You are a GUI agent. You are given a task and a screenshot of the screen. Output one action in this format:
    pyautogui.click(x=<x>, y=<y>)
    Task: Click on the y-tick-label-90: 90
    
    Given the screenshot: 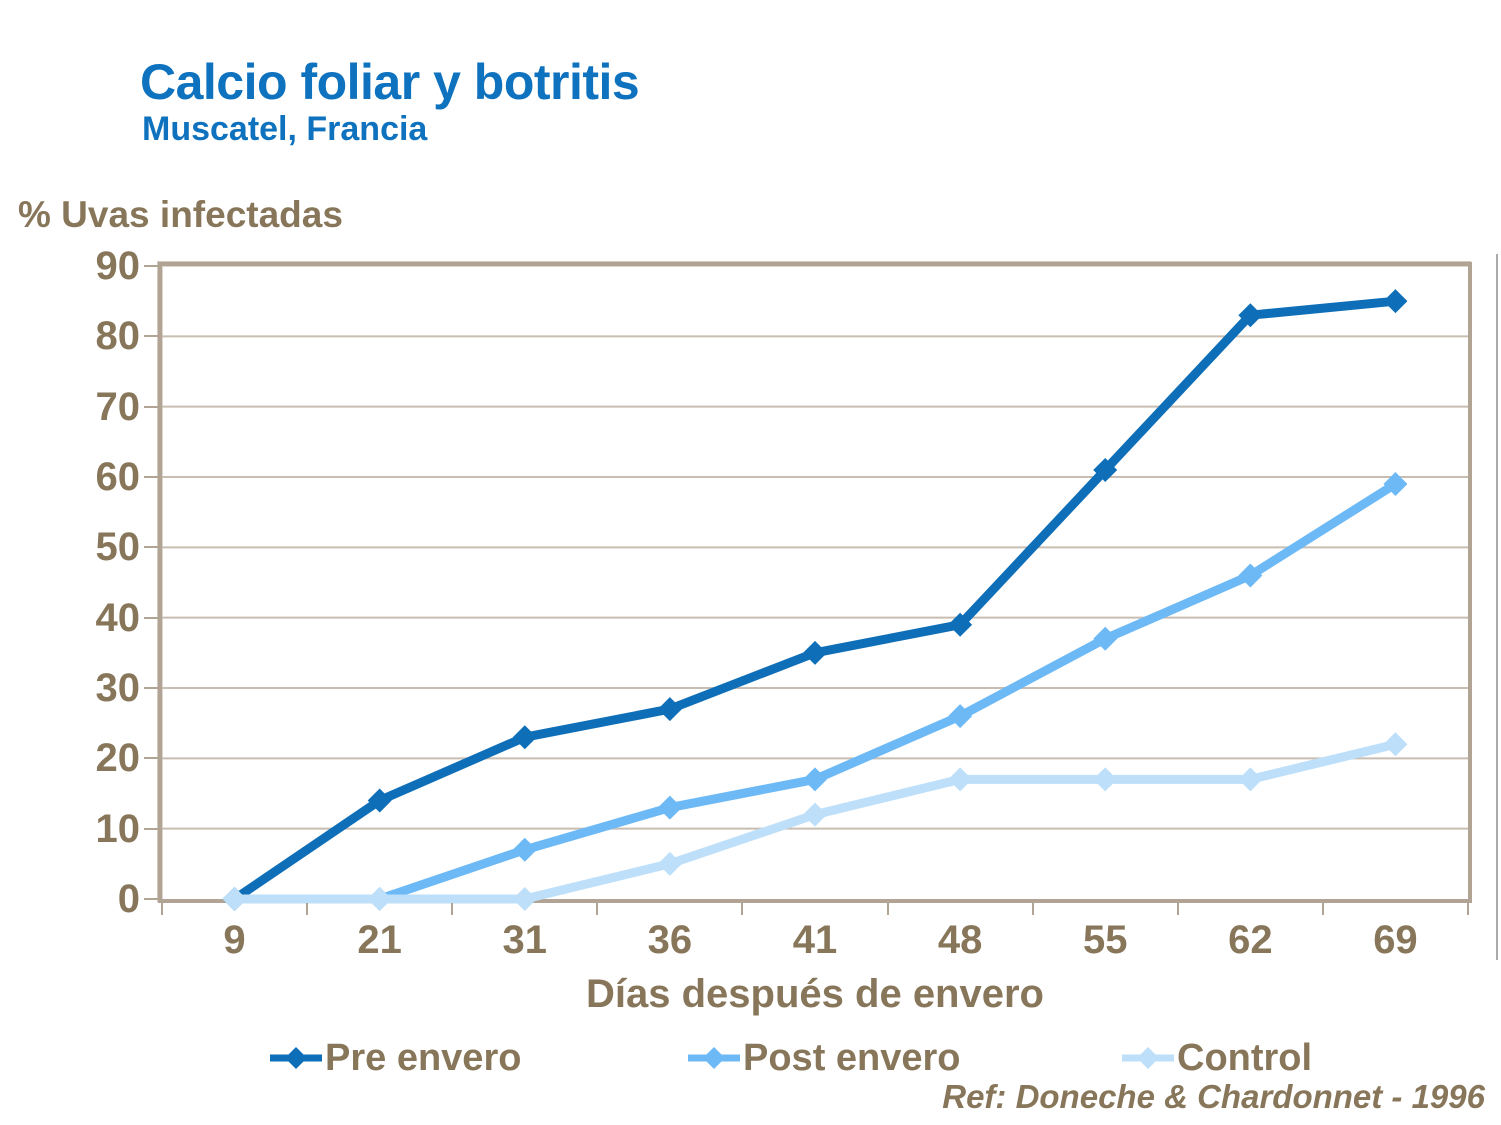 What is the action you would take?
    pyautogui.click(x=118, y=266)
    